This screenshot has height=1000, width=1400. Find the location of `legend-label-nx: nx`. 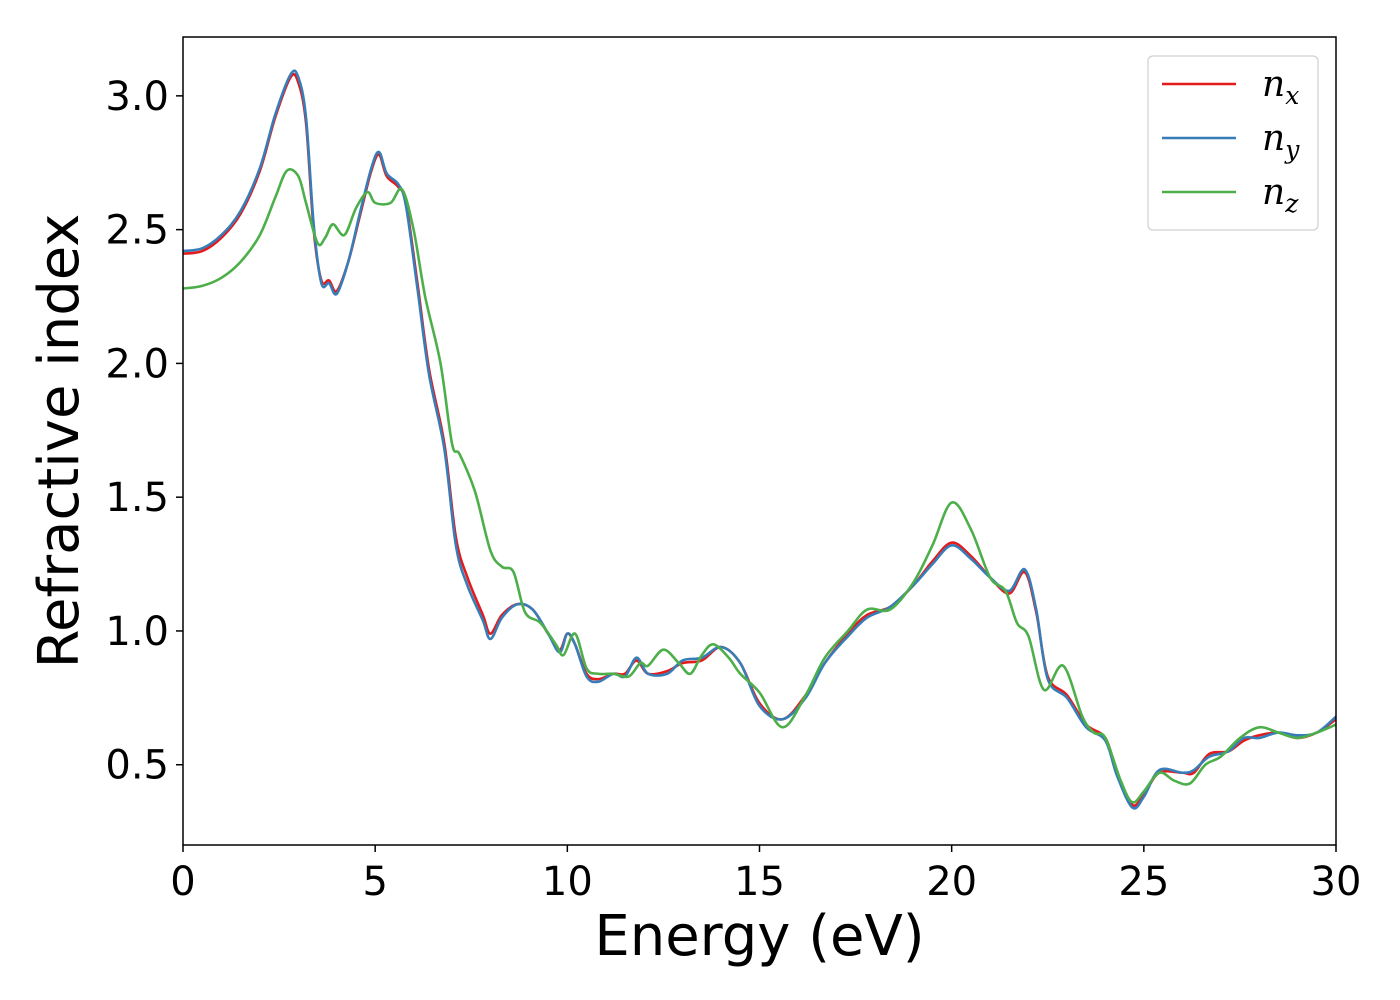

legend-label-nx: nx is located at coordinates (1280, 87).